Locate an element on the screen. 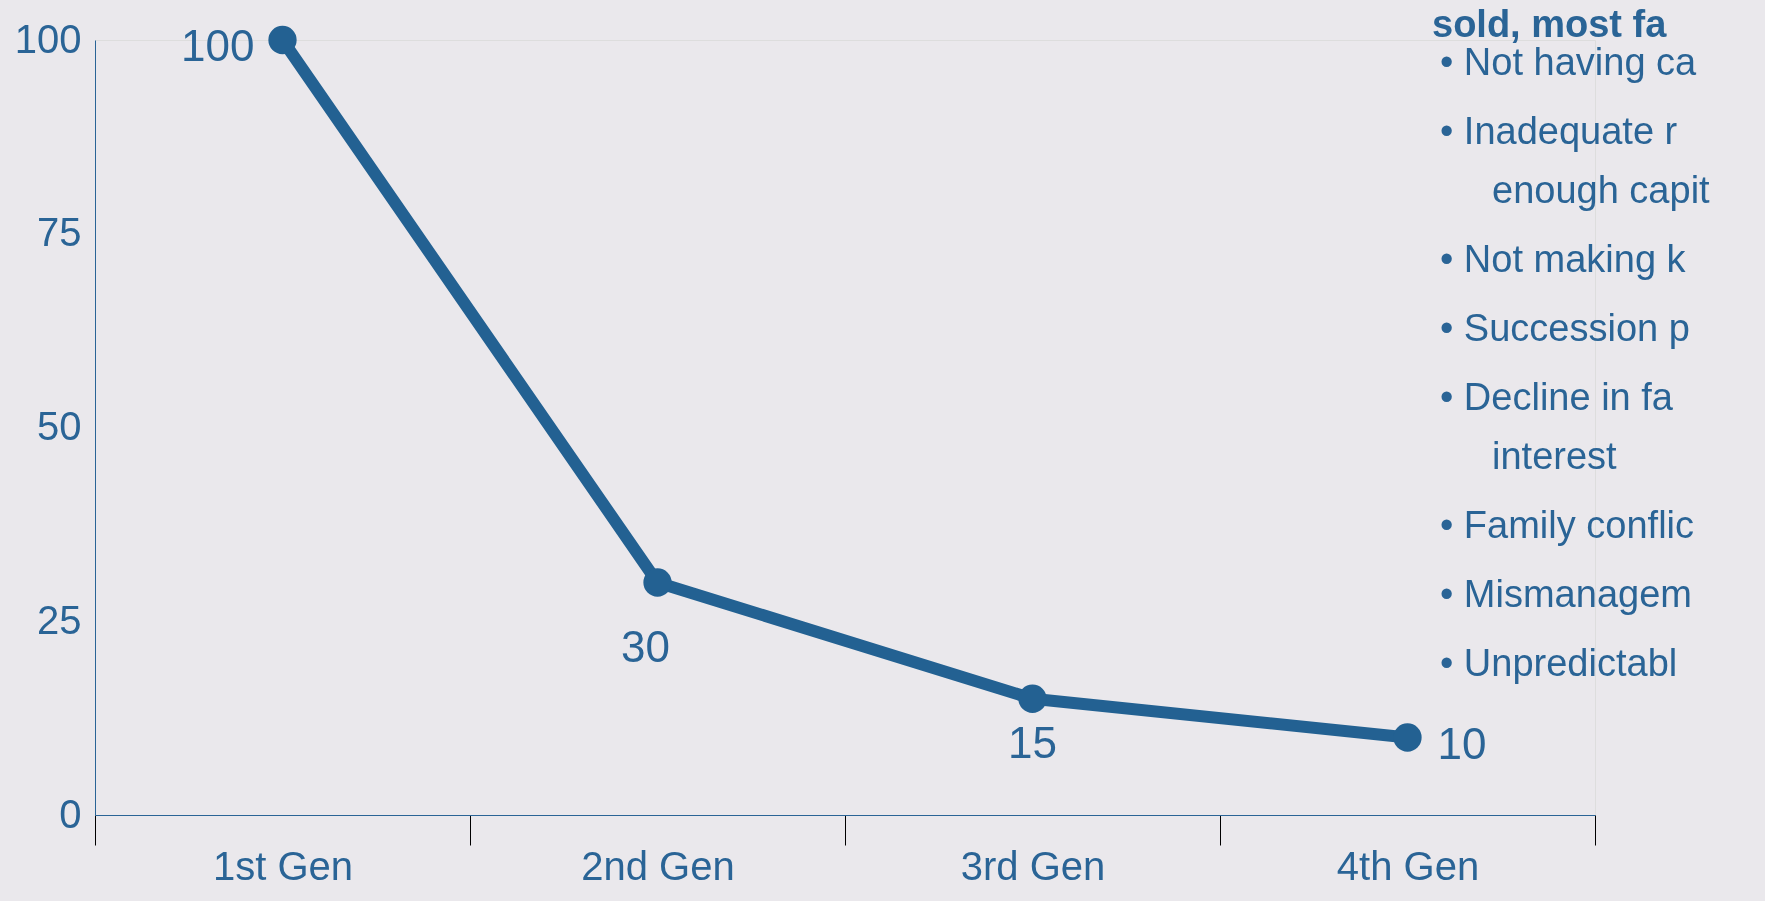 The image size is (1765, 901). annotation: • Unpredictabl is located at coordinates (1559, 663).